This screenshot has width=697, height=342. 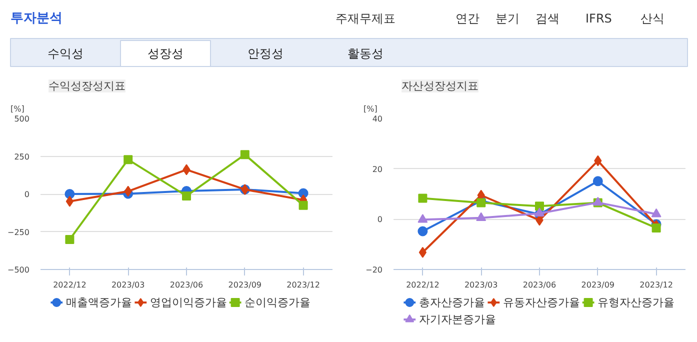 I want to click on legend-label: 자기자본증가율, so click(x=457, y=319).